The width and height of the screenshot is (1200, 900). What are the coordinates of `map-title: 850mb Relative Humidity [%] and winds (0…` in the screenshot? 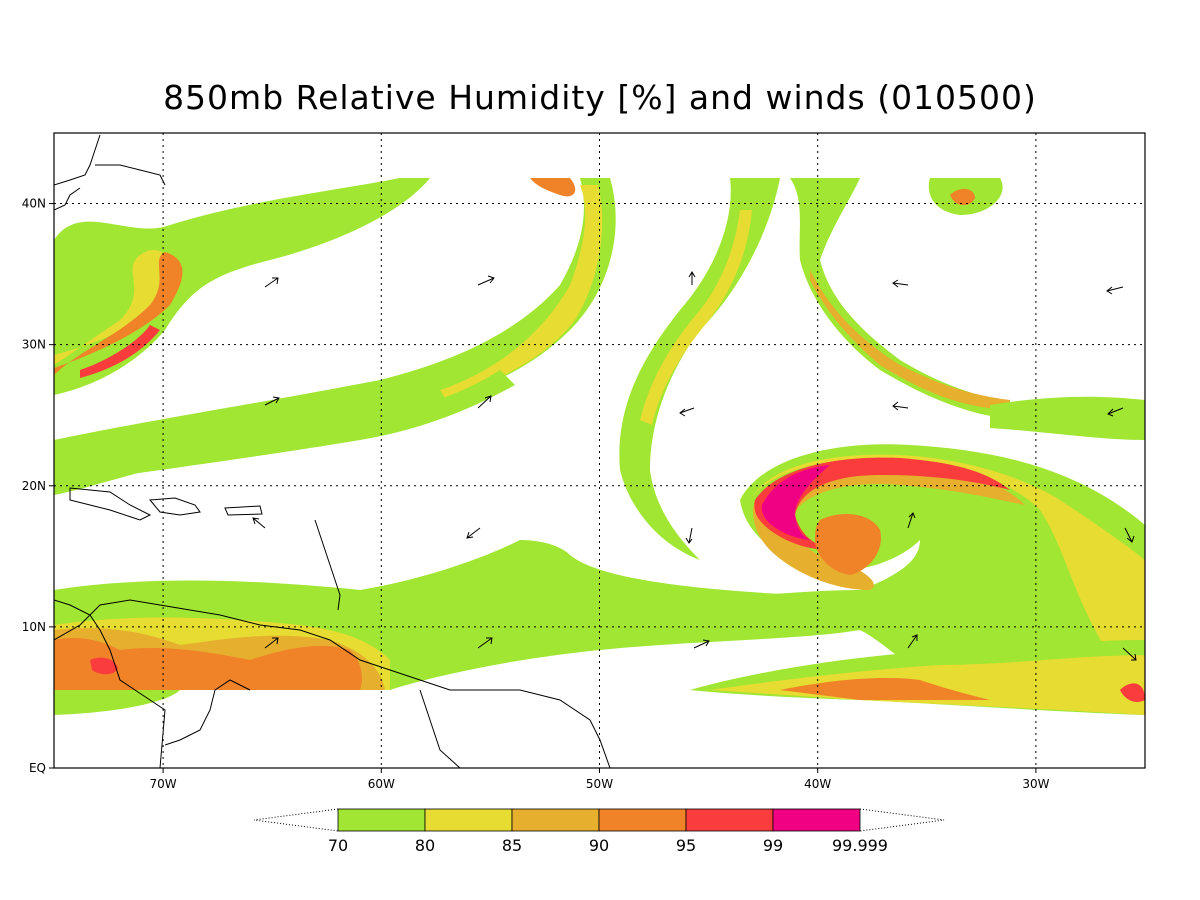 It's located at (600, 97).